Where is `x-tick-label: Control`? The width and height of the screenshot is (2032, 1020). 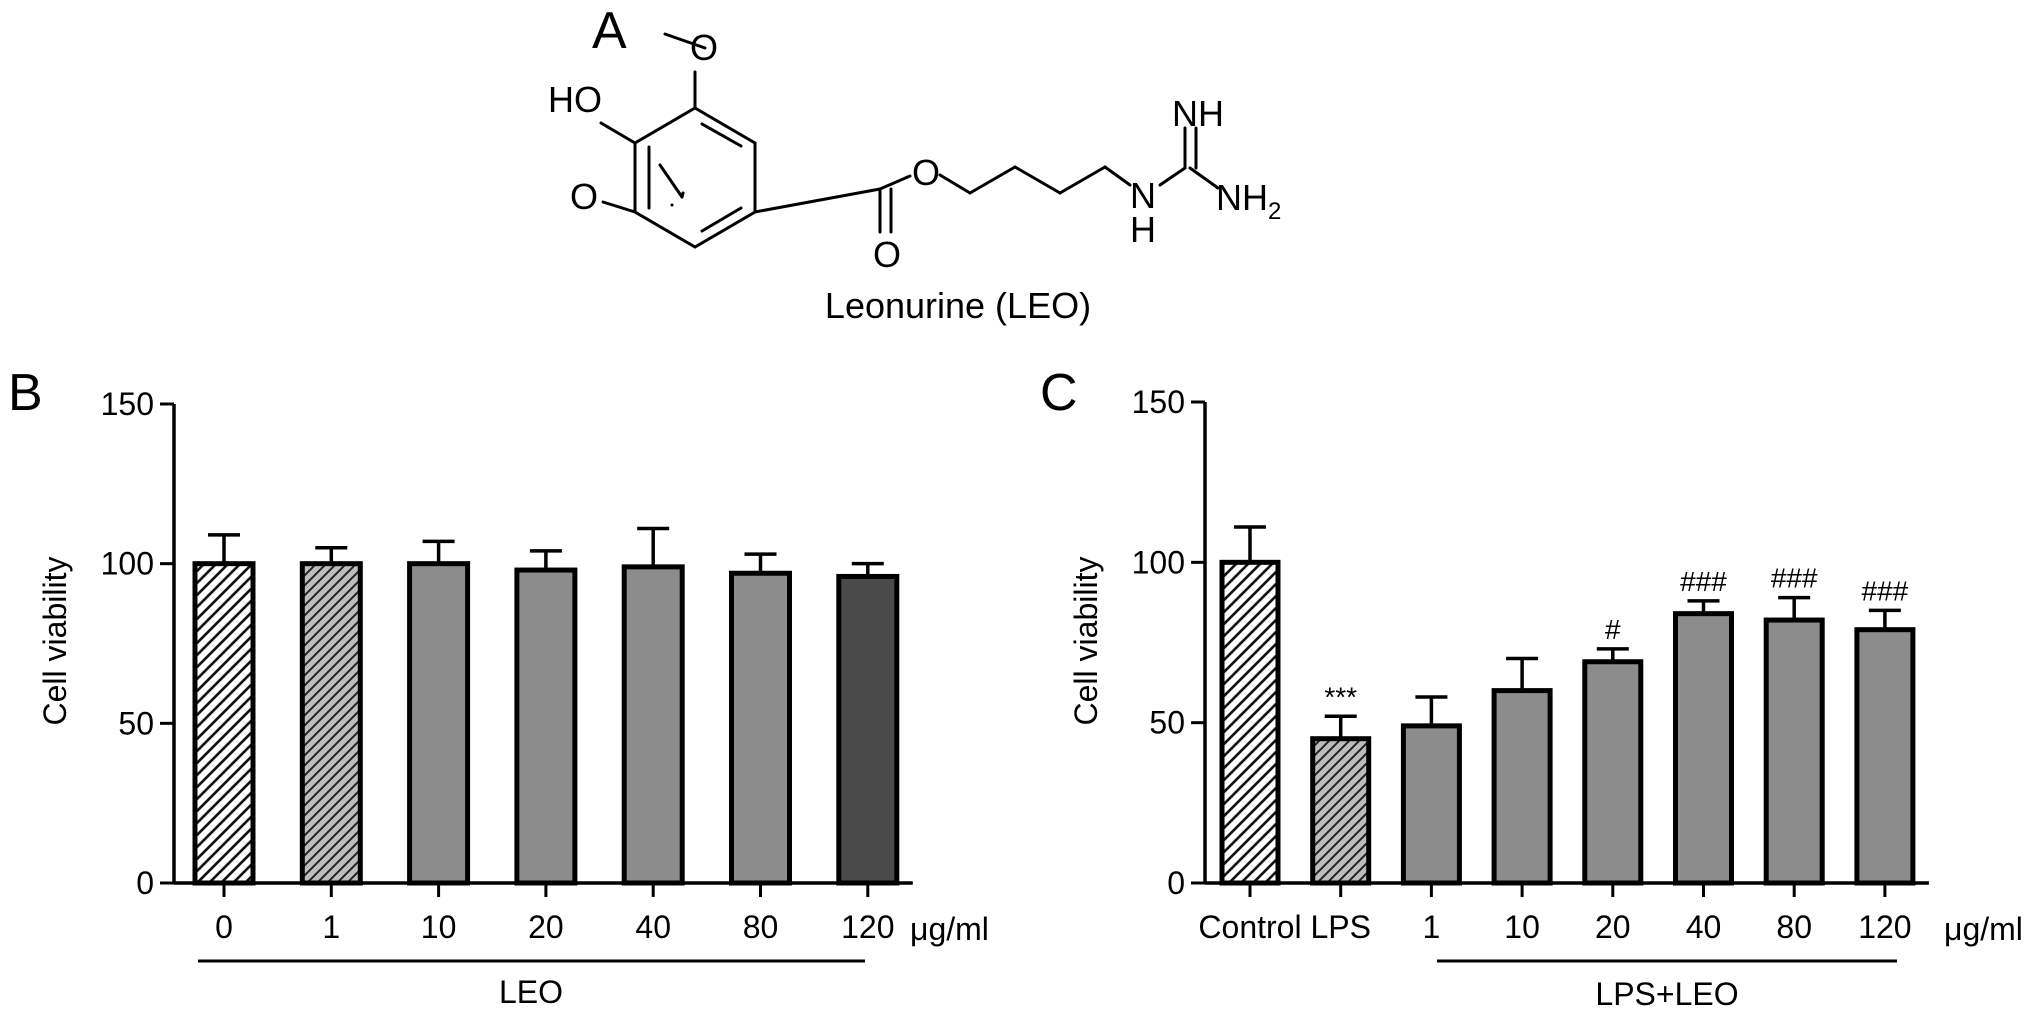 x-tick-label: Control is located at coordinates (1249, 927).